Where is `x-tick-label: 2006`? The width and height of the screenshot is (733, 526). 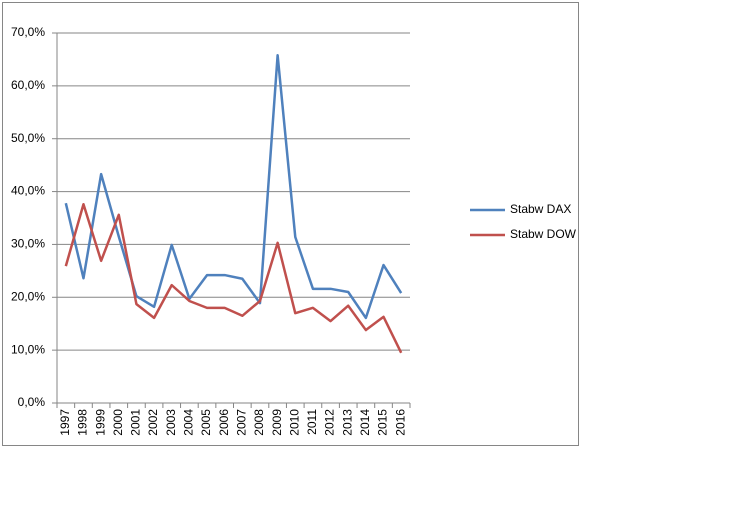
x-tick-label: 2006 is located at coordinates (224, 422).